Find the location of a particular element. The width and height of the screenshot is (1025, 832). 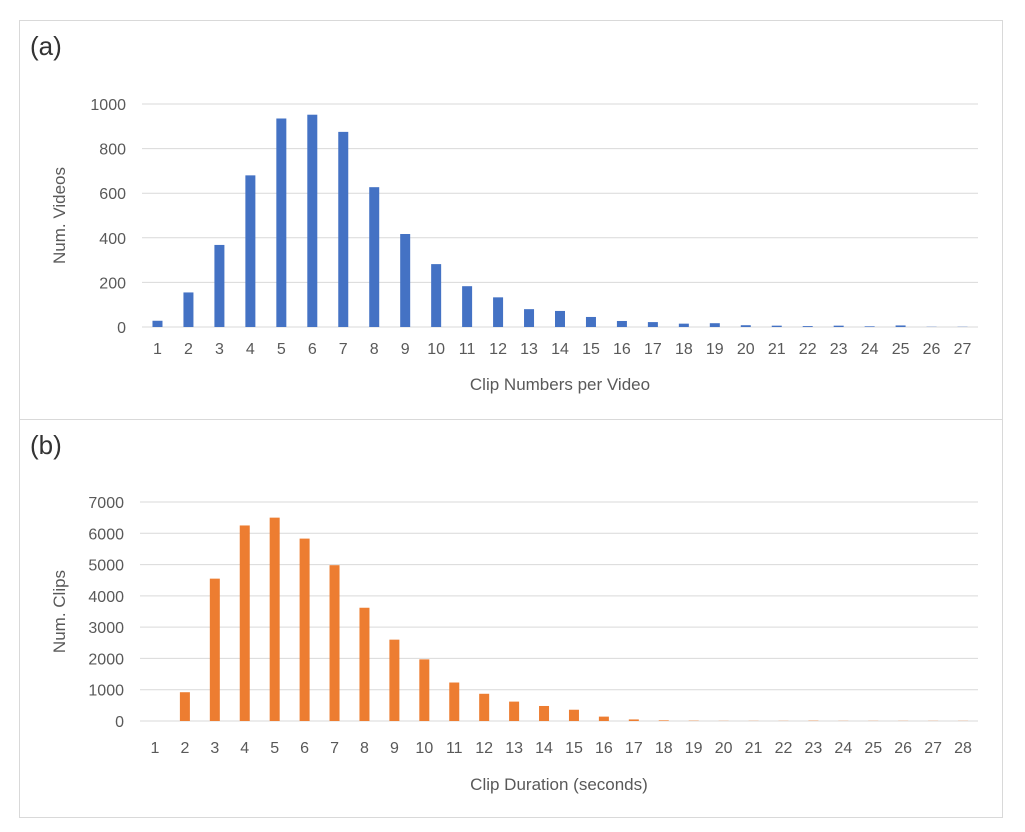

x-tick-label-a-21: 22 is located at coordinates (808, 349).